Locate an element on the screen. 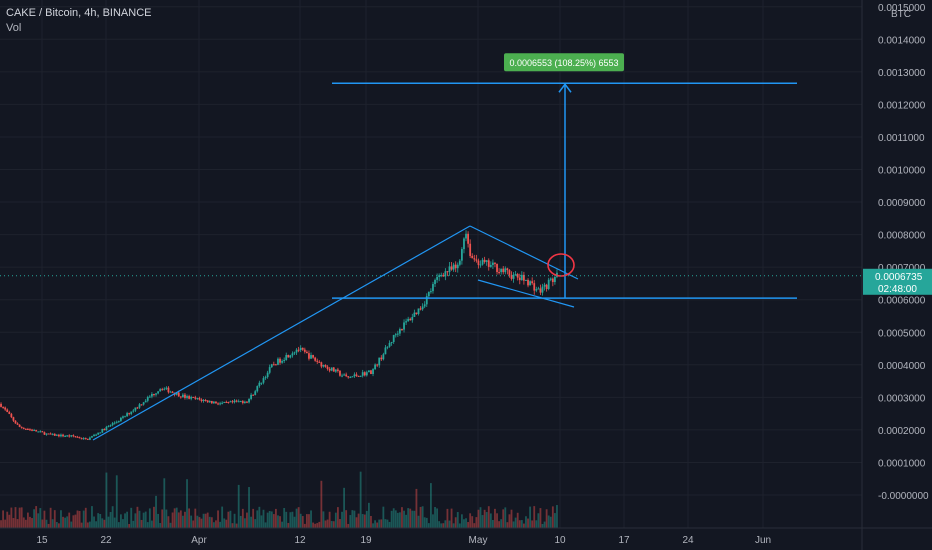  time-tick-label: 10 is located at coordinates (560, 540).